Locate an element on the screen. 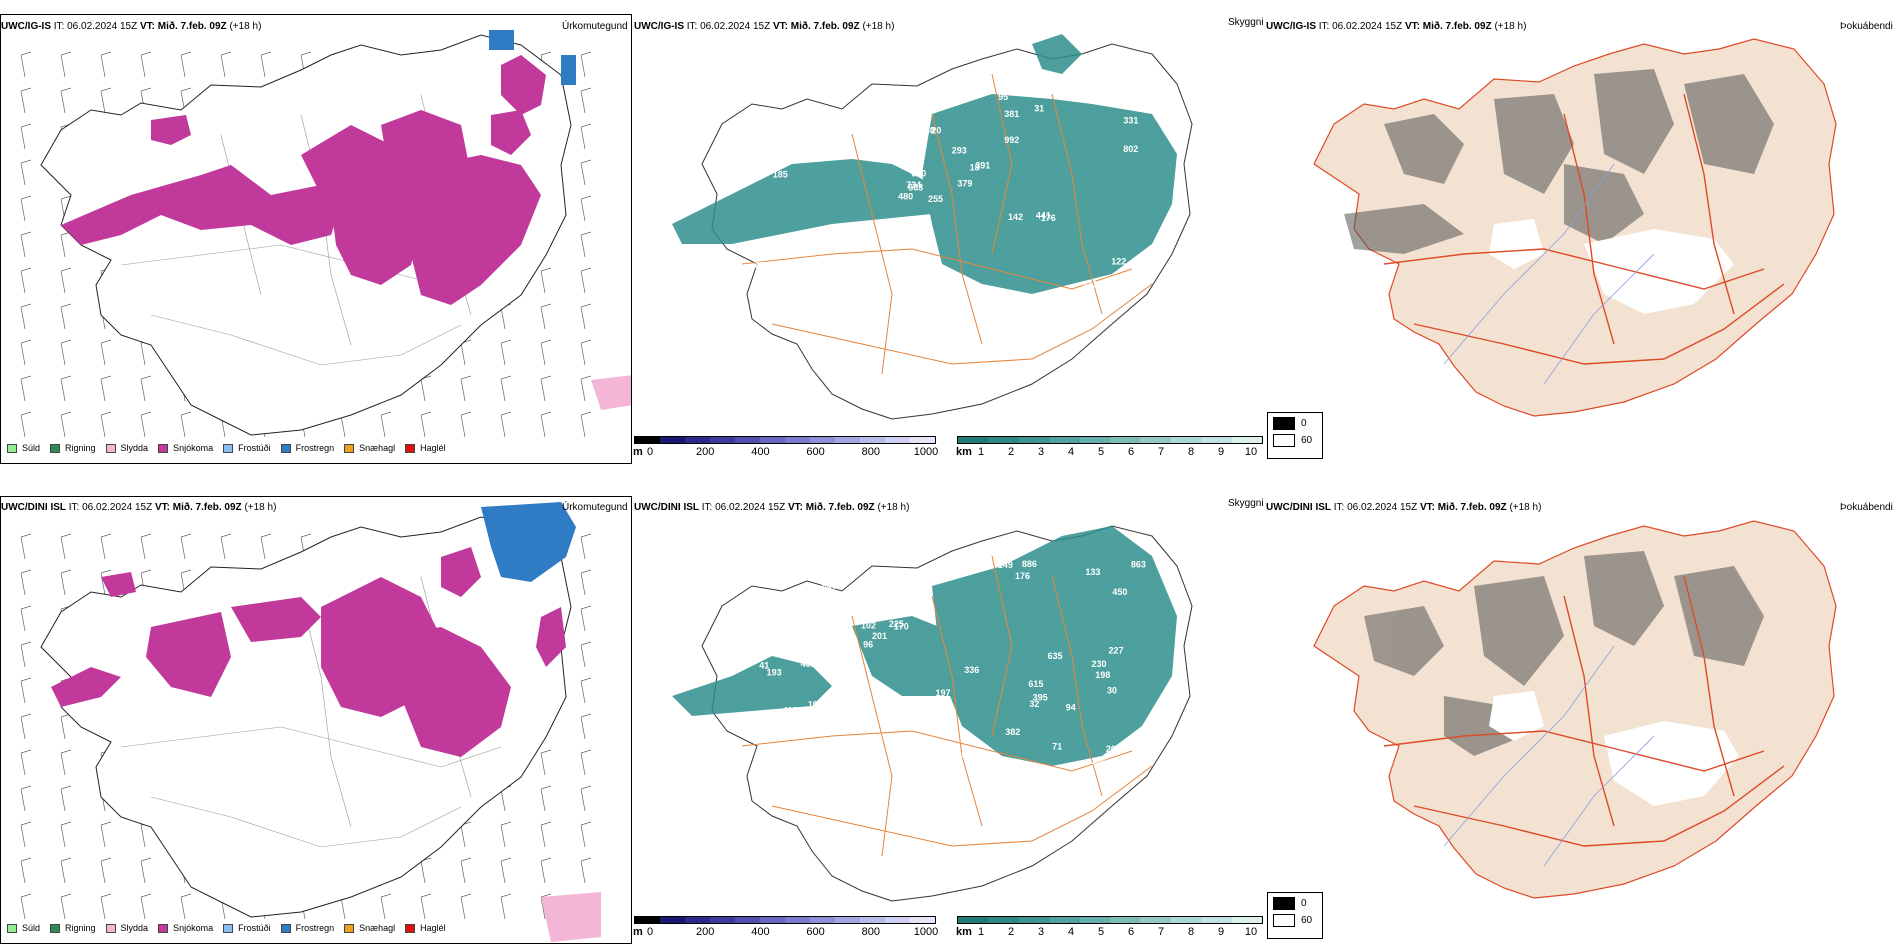  visibility-value-label: 201 is located at coordinates (879, 636).